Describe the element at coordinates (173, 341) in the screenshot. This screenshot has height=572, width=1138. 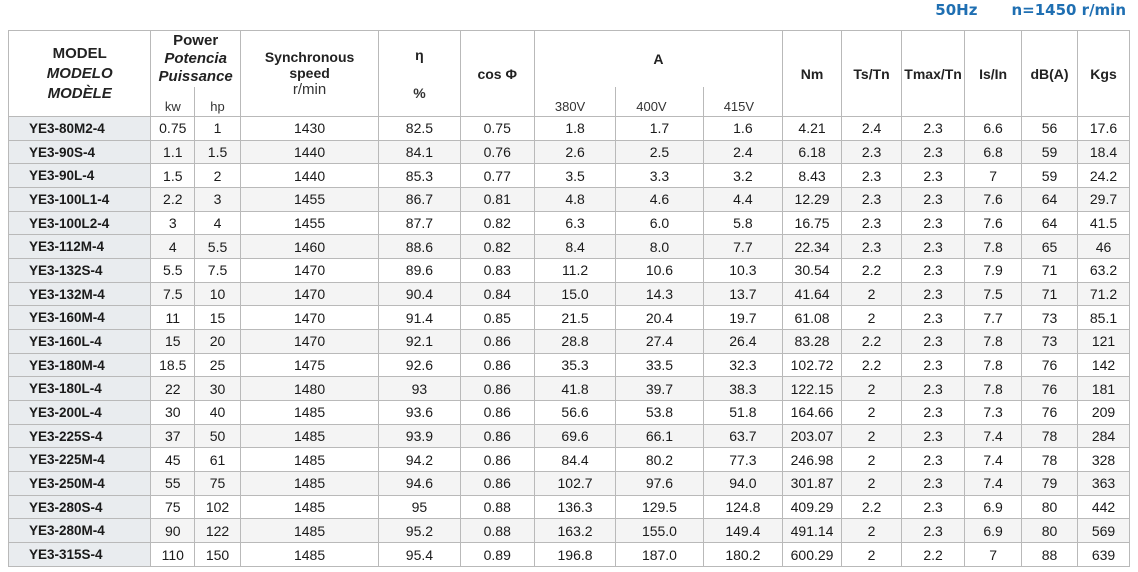
I see `cell-kw: 15` at that location.